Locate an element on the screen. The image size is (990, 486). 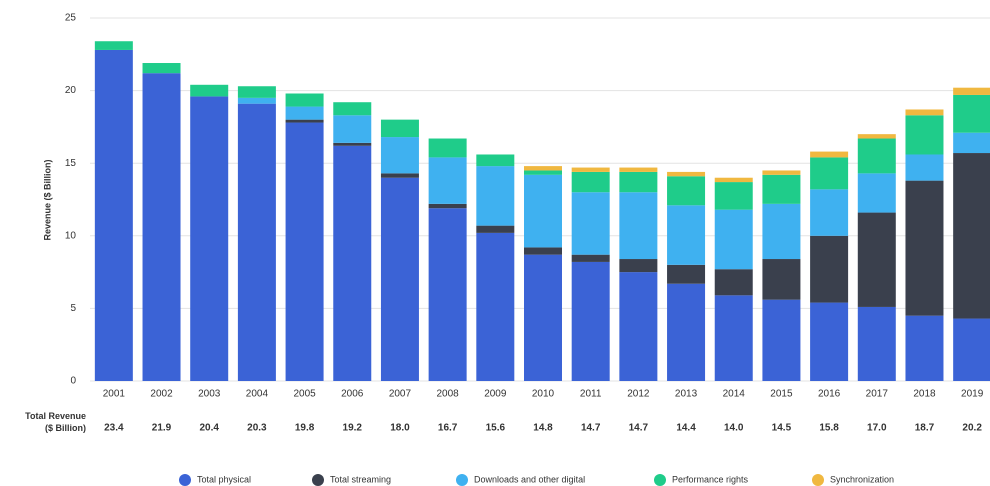
y-tick-label: 20 is located at coordinates (71, 90).